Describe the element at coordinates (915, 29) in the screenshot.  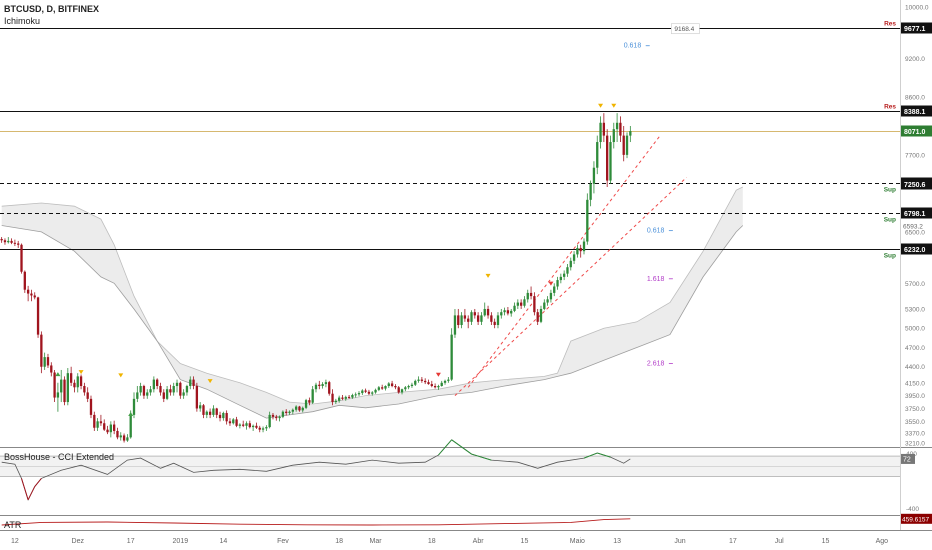
I see `level-price-label-0: 9677.1` at that location.